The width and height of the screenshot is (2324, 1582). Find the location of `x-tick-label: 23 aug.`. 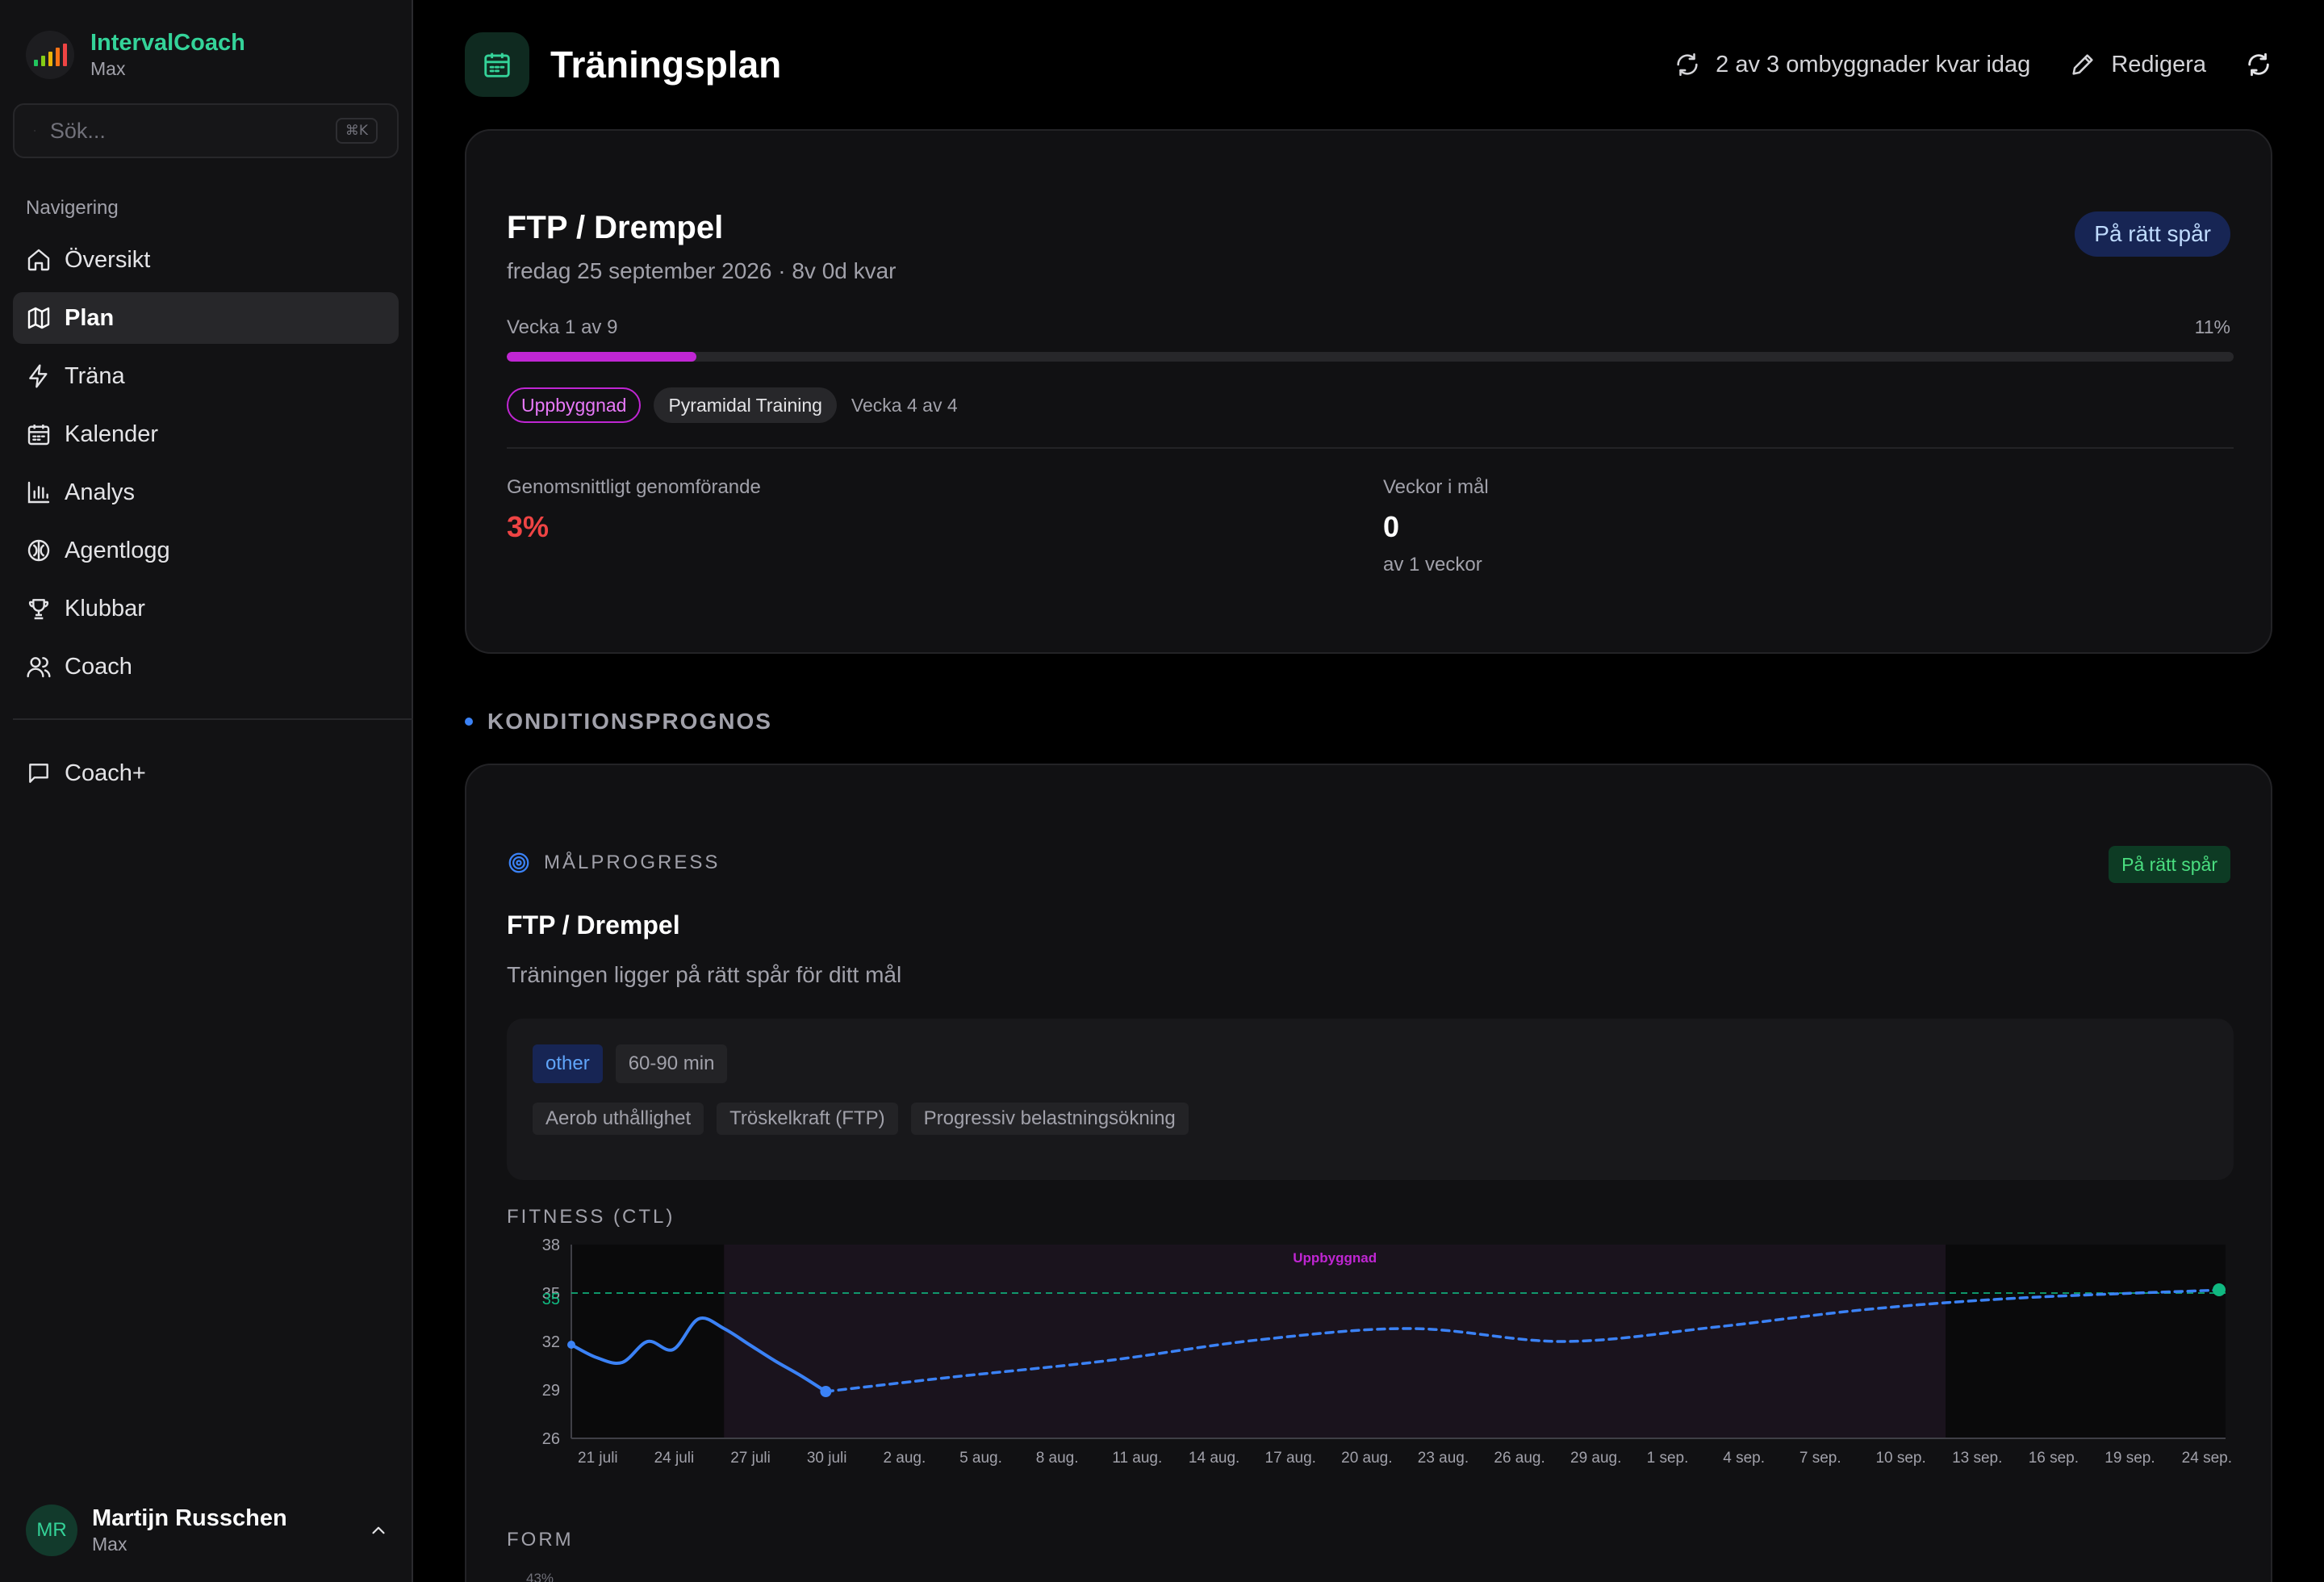

x-tick-label: 23 aug. is located at coordinates (1444, 1458).